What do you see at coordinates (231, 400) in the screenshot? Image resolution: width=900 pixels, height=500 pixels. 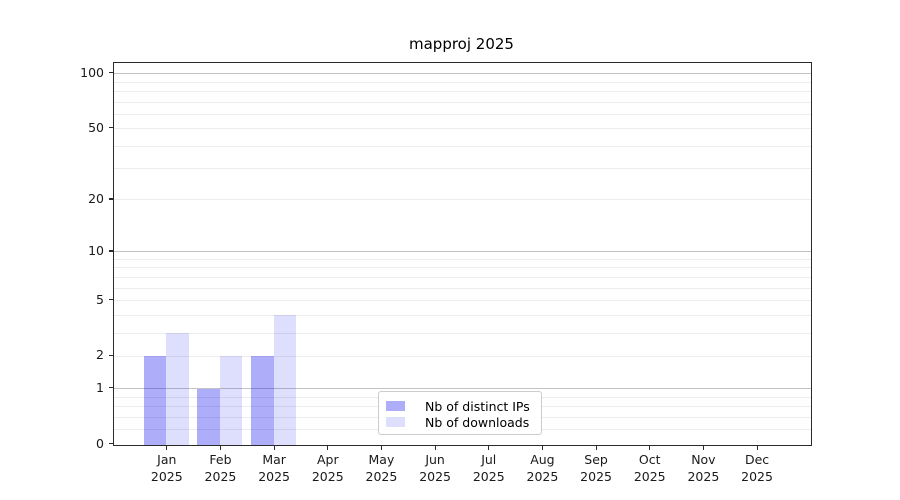 I see `bar-feb-downloads` at bounding box center [231, 400].